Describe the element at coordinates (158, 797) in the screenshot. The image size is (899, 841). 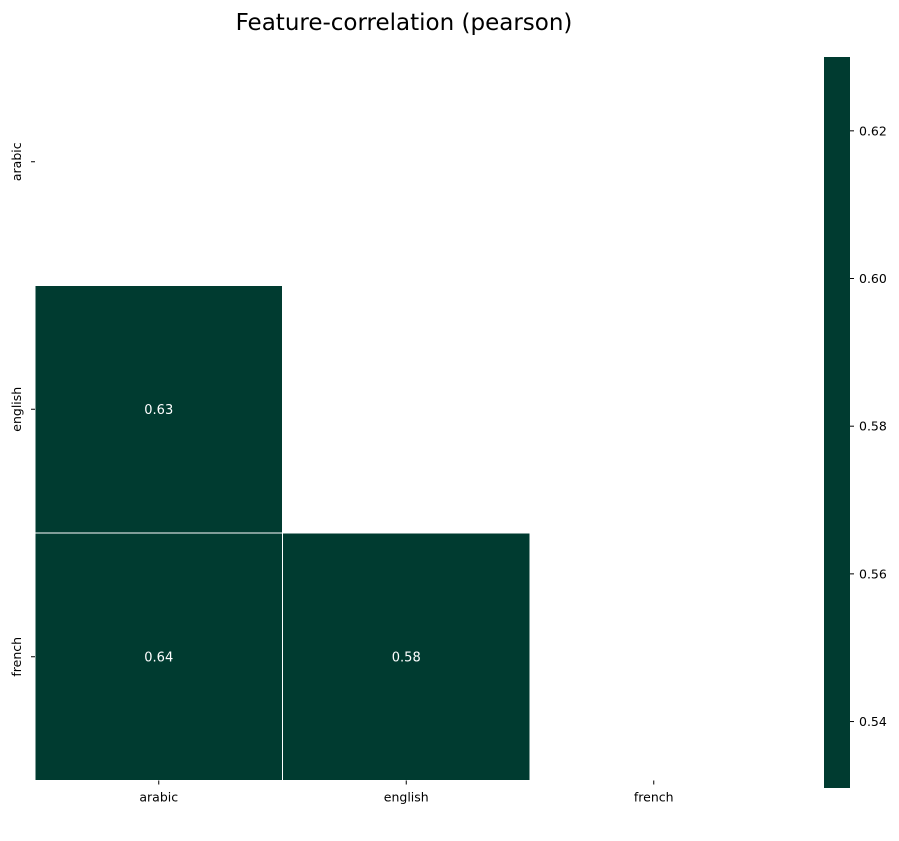
I see `x-tick-label-arabic: arabic` at that location.